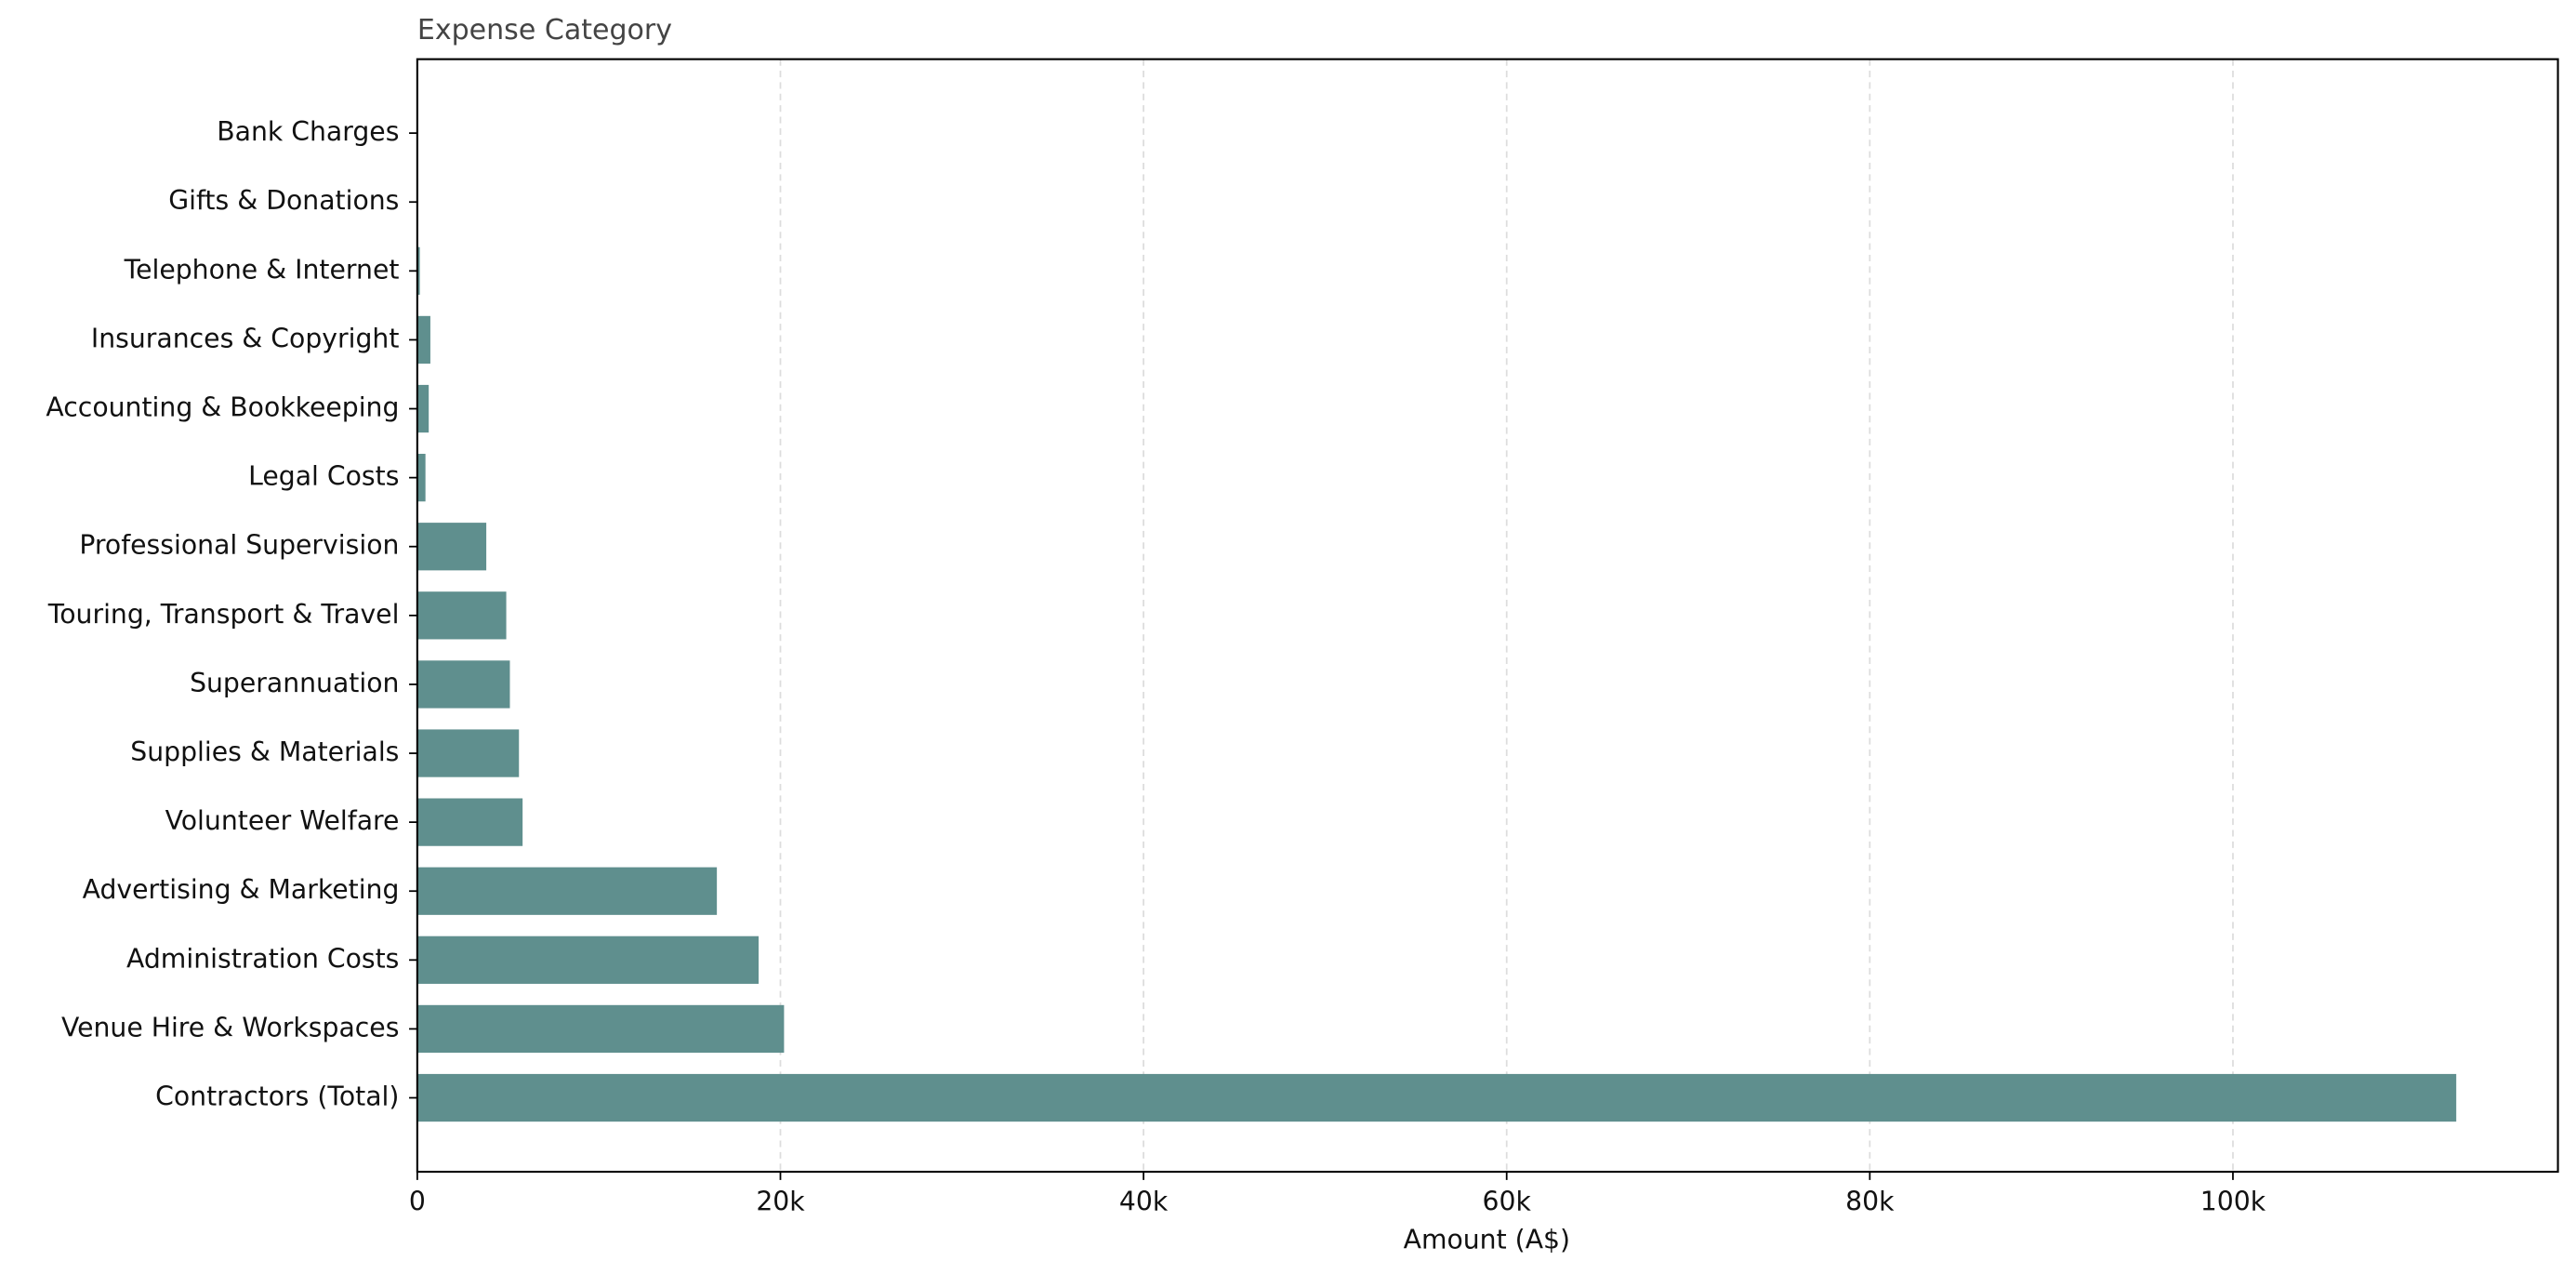 The width and height of the screenshot is (2576, 1274). Describe the element at coordinates (282, 820) in the screenshot. I see `y-tick-label: Volunteer Welfare` at that location.